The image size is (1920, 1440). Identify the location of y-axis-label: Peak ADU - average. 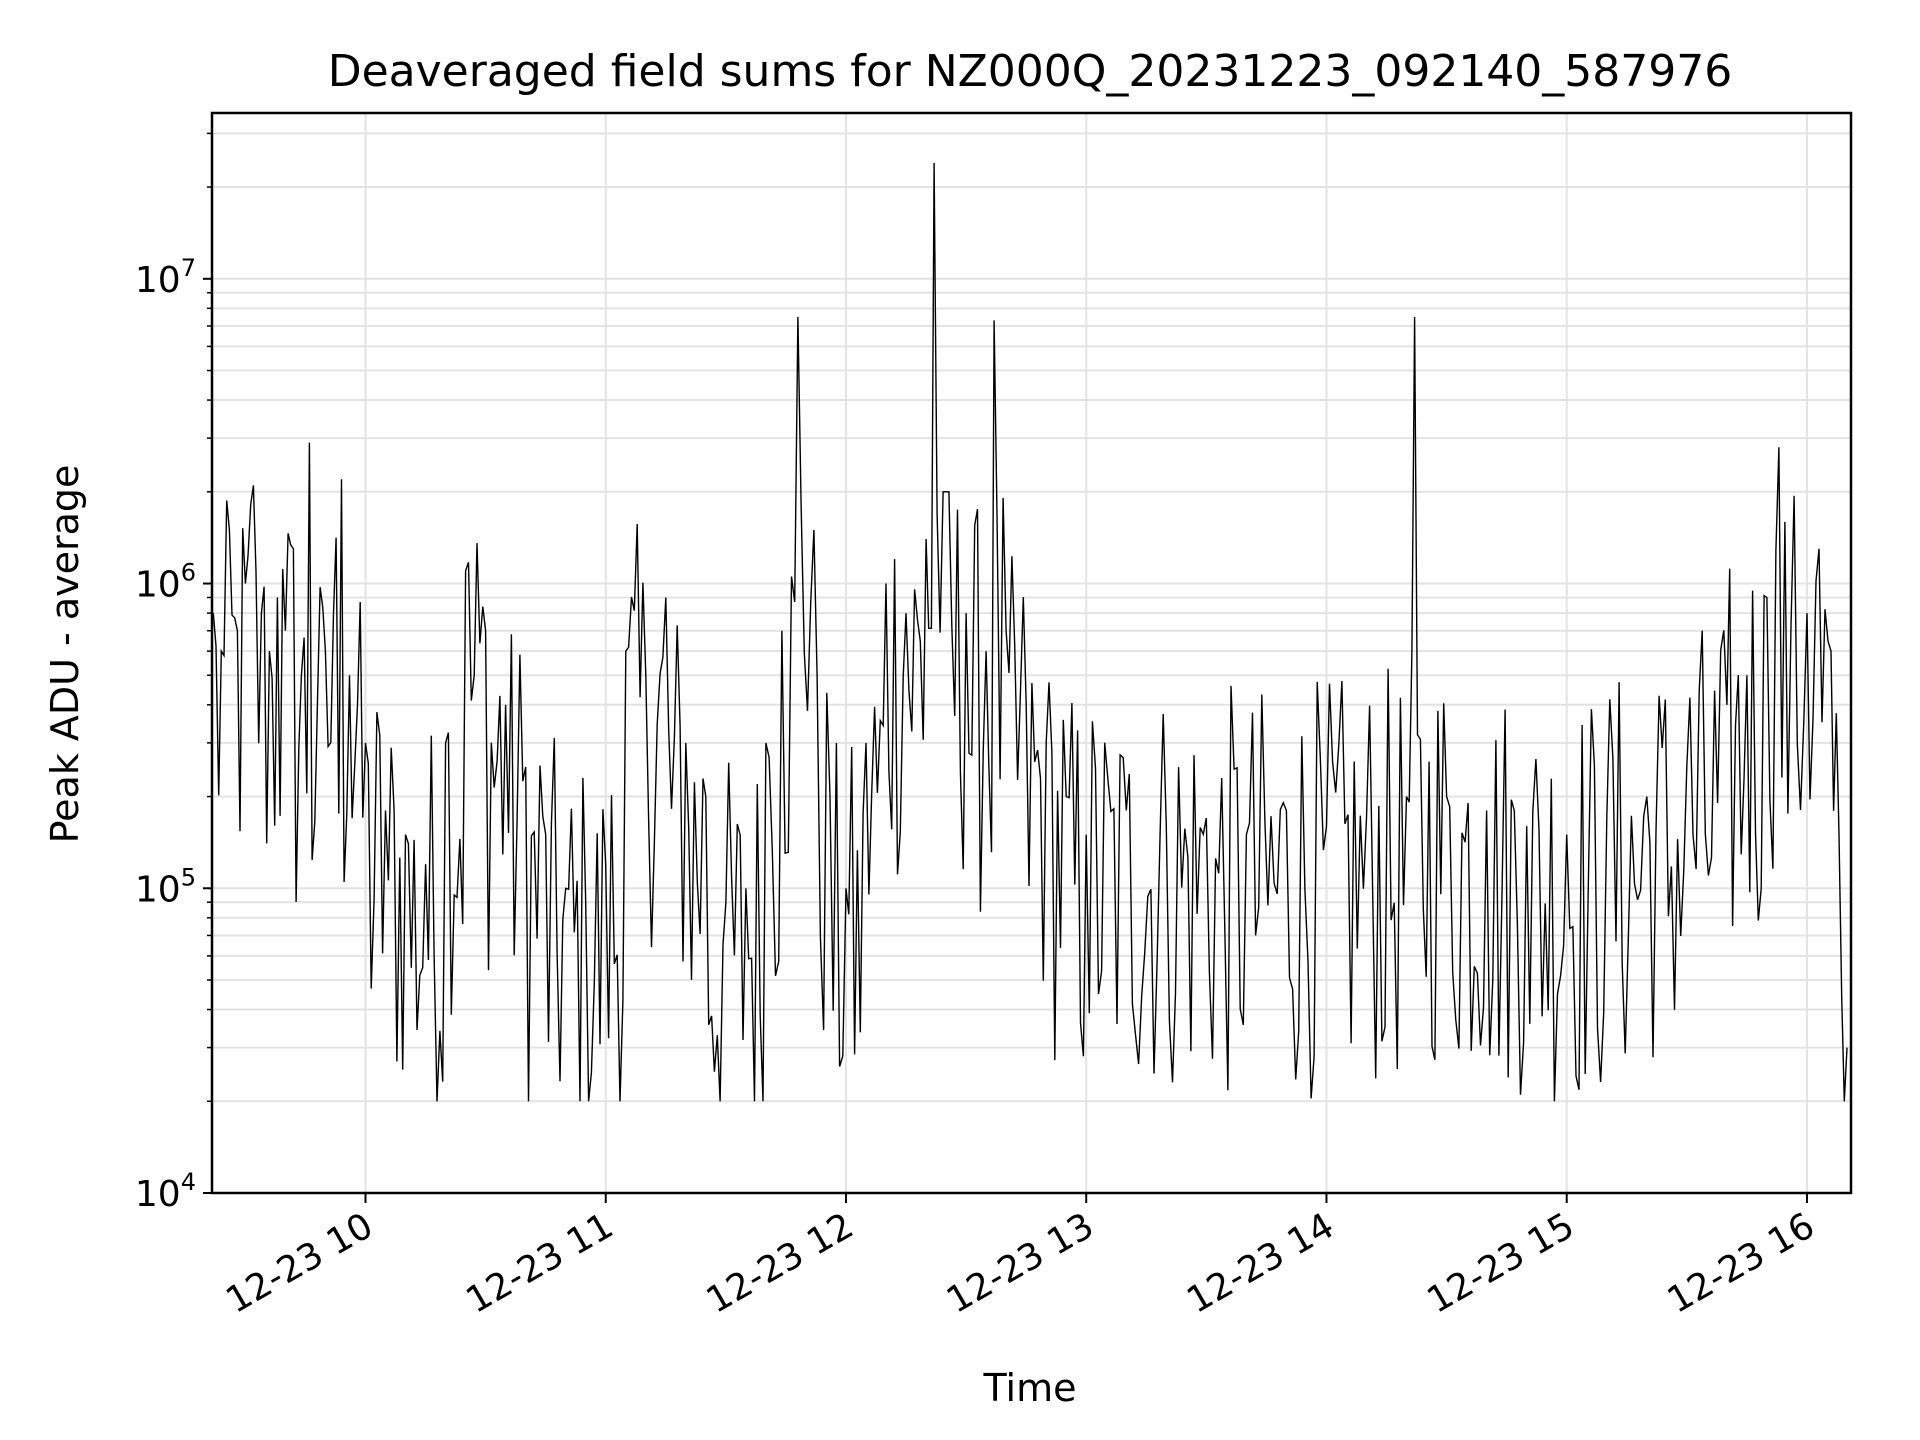
(65, 654).